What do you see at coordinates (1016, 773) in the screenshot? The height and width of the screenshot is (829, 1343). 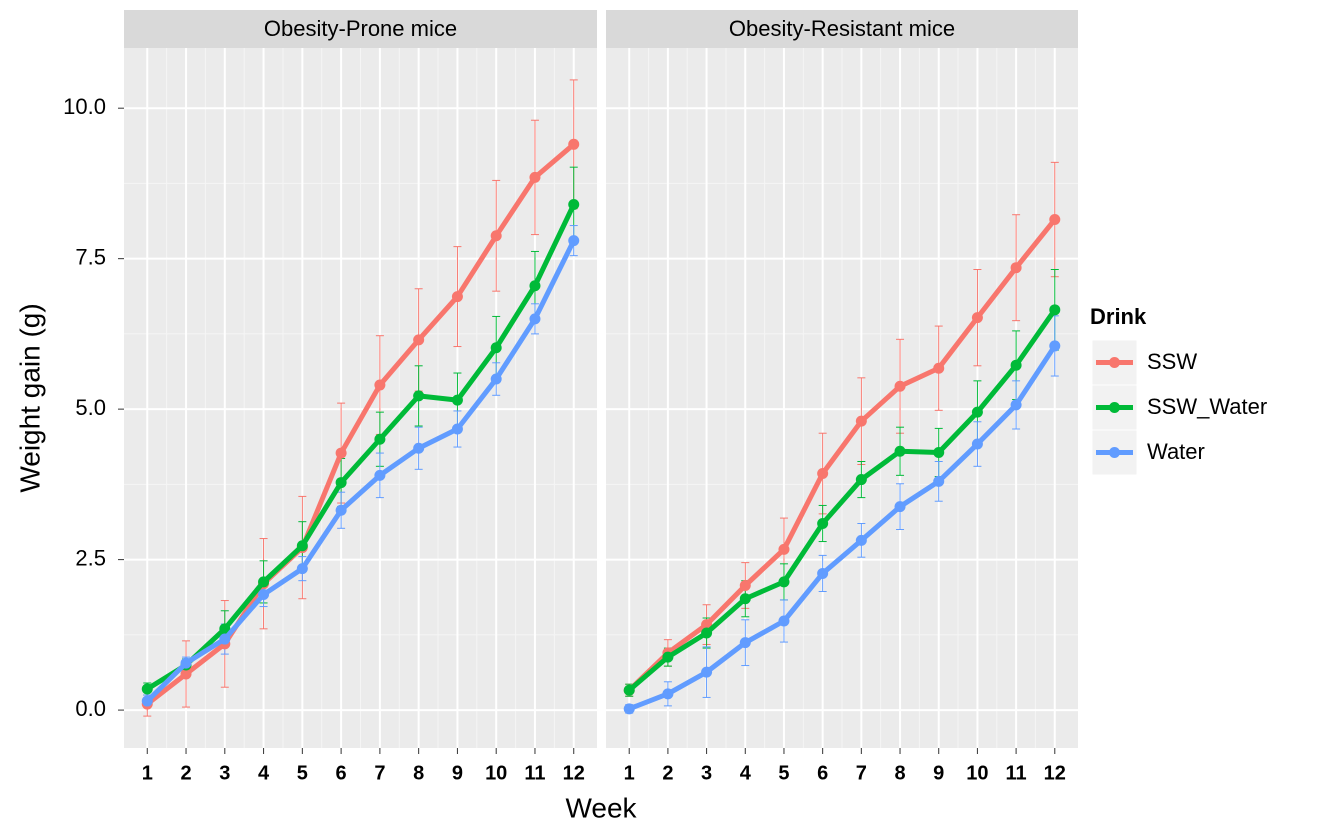 I see `x-tick-label: 11` at bounding box center [1016, 773].